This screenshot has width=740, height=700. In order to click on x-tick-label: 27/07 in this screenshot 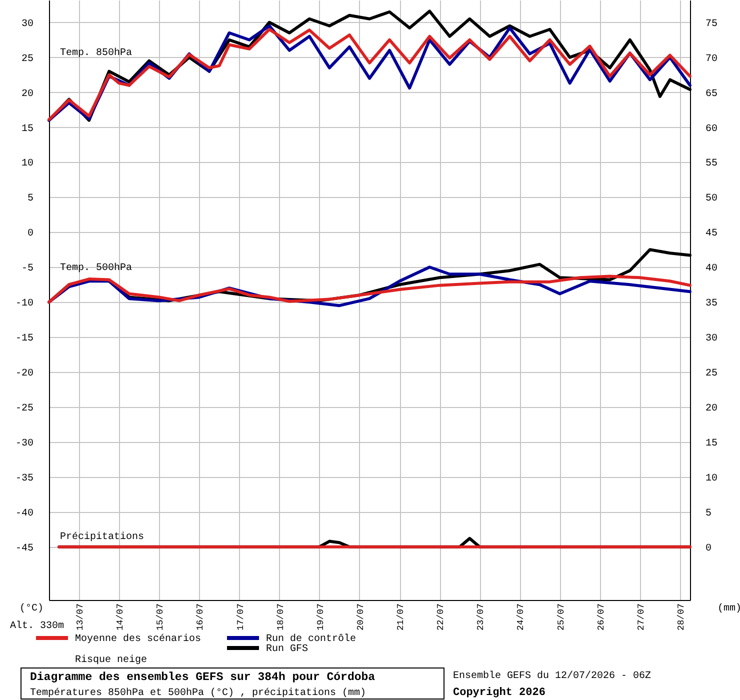, I will do `click(641, 617)`.